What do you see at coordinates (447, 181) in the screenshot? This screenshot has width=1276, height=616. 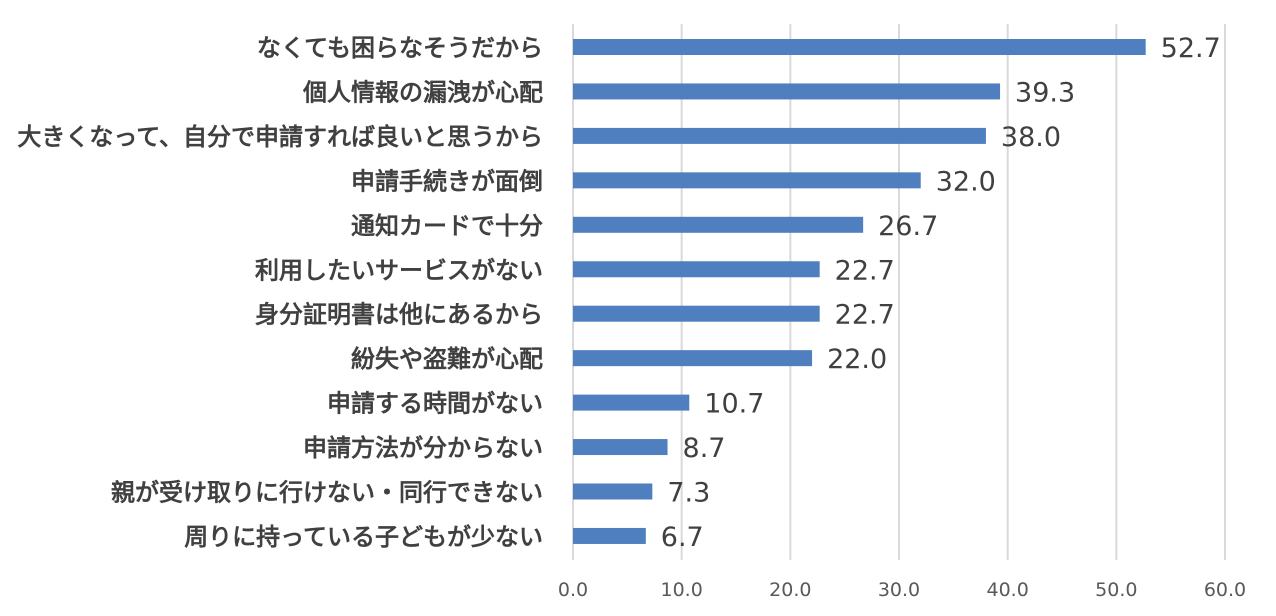 I see `category-label: 申請手続きが面倒` at bounding box center [447, 181].